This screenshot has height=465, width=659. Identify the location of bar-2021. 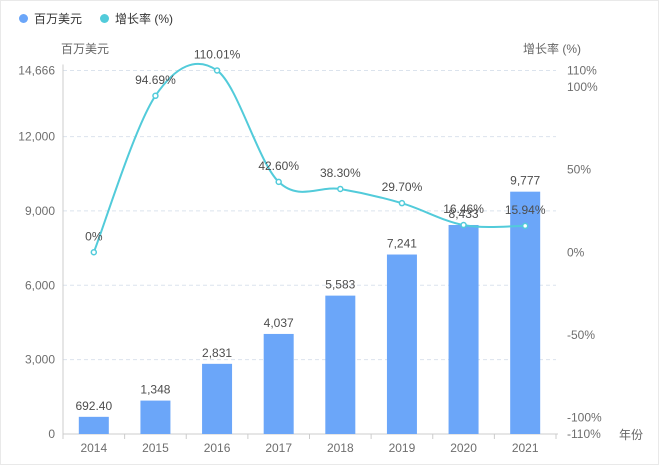
(525, 312).